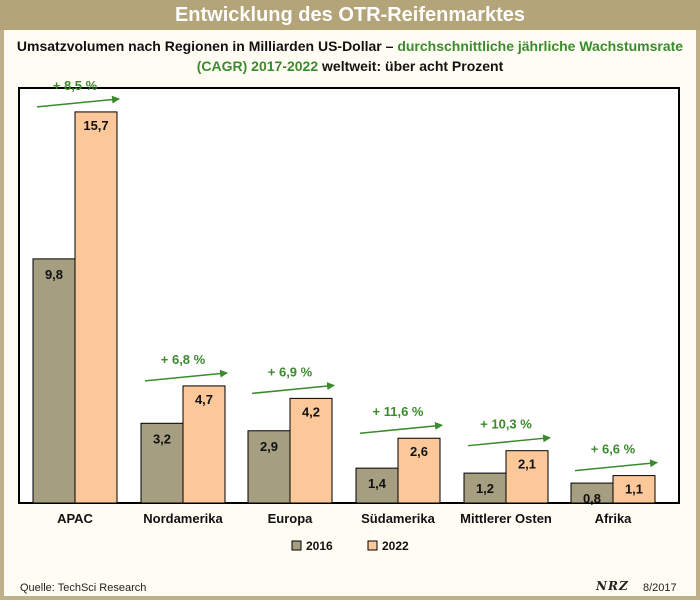  What do you see at coordinates (75, 518) in the screenshot?
I see `x-tick-label-0: APAC` at bounding box center [75, 518].